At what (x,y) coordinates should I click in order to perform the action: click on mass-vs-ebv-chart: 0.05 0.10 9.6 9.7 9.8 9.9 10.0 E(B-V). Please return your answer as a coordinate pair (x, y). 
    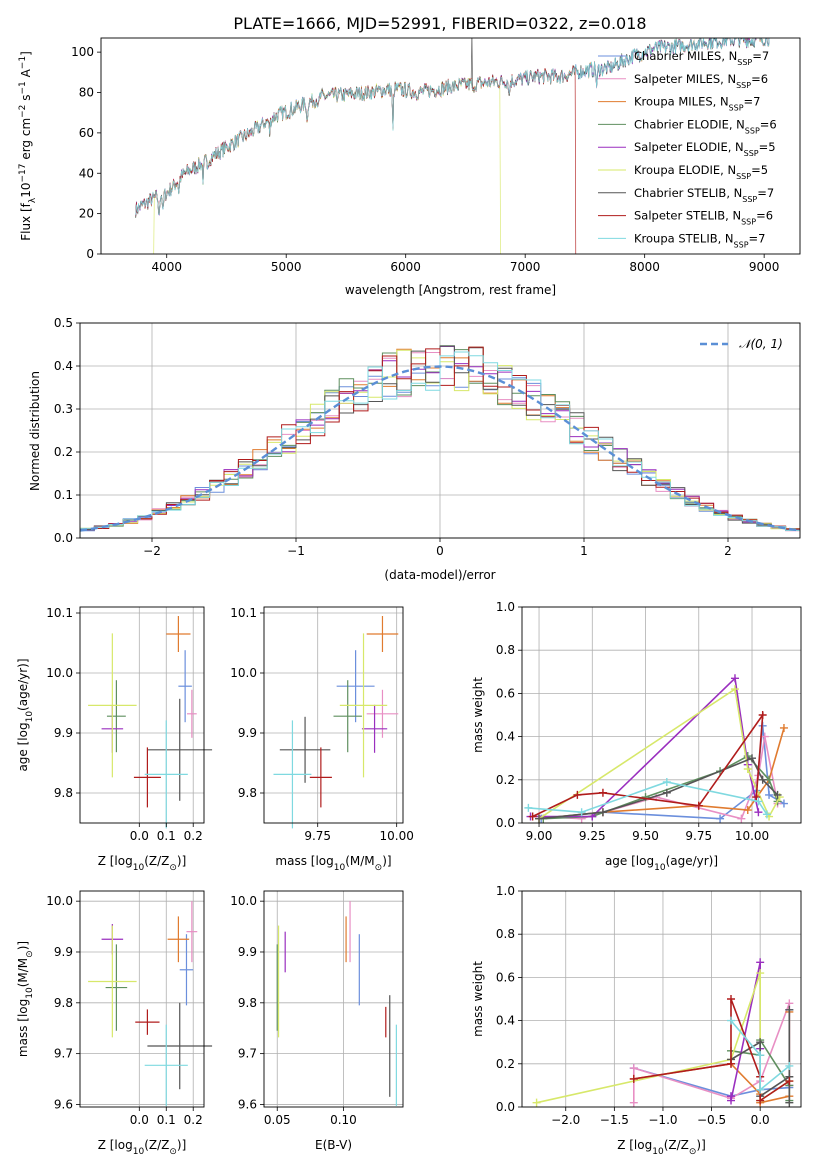
    Looking at the image, I should click on (317, 1021).